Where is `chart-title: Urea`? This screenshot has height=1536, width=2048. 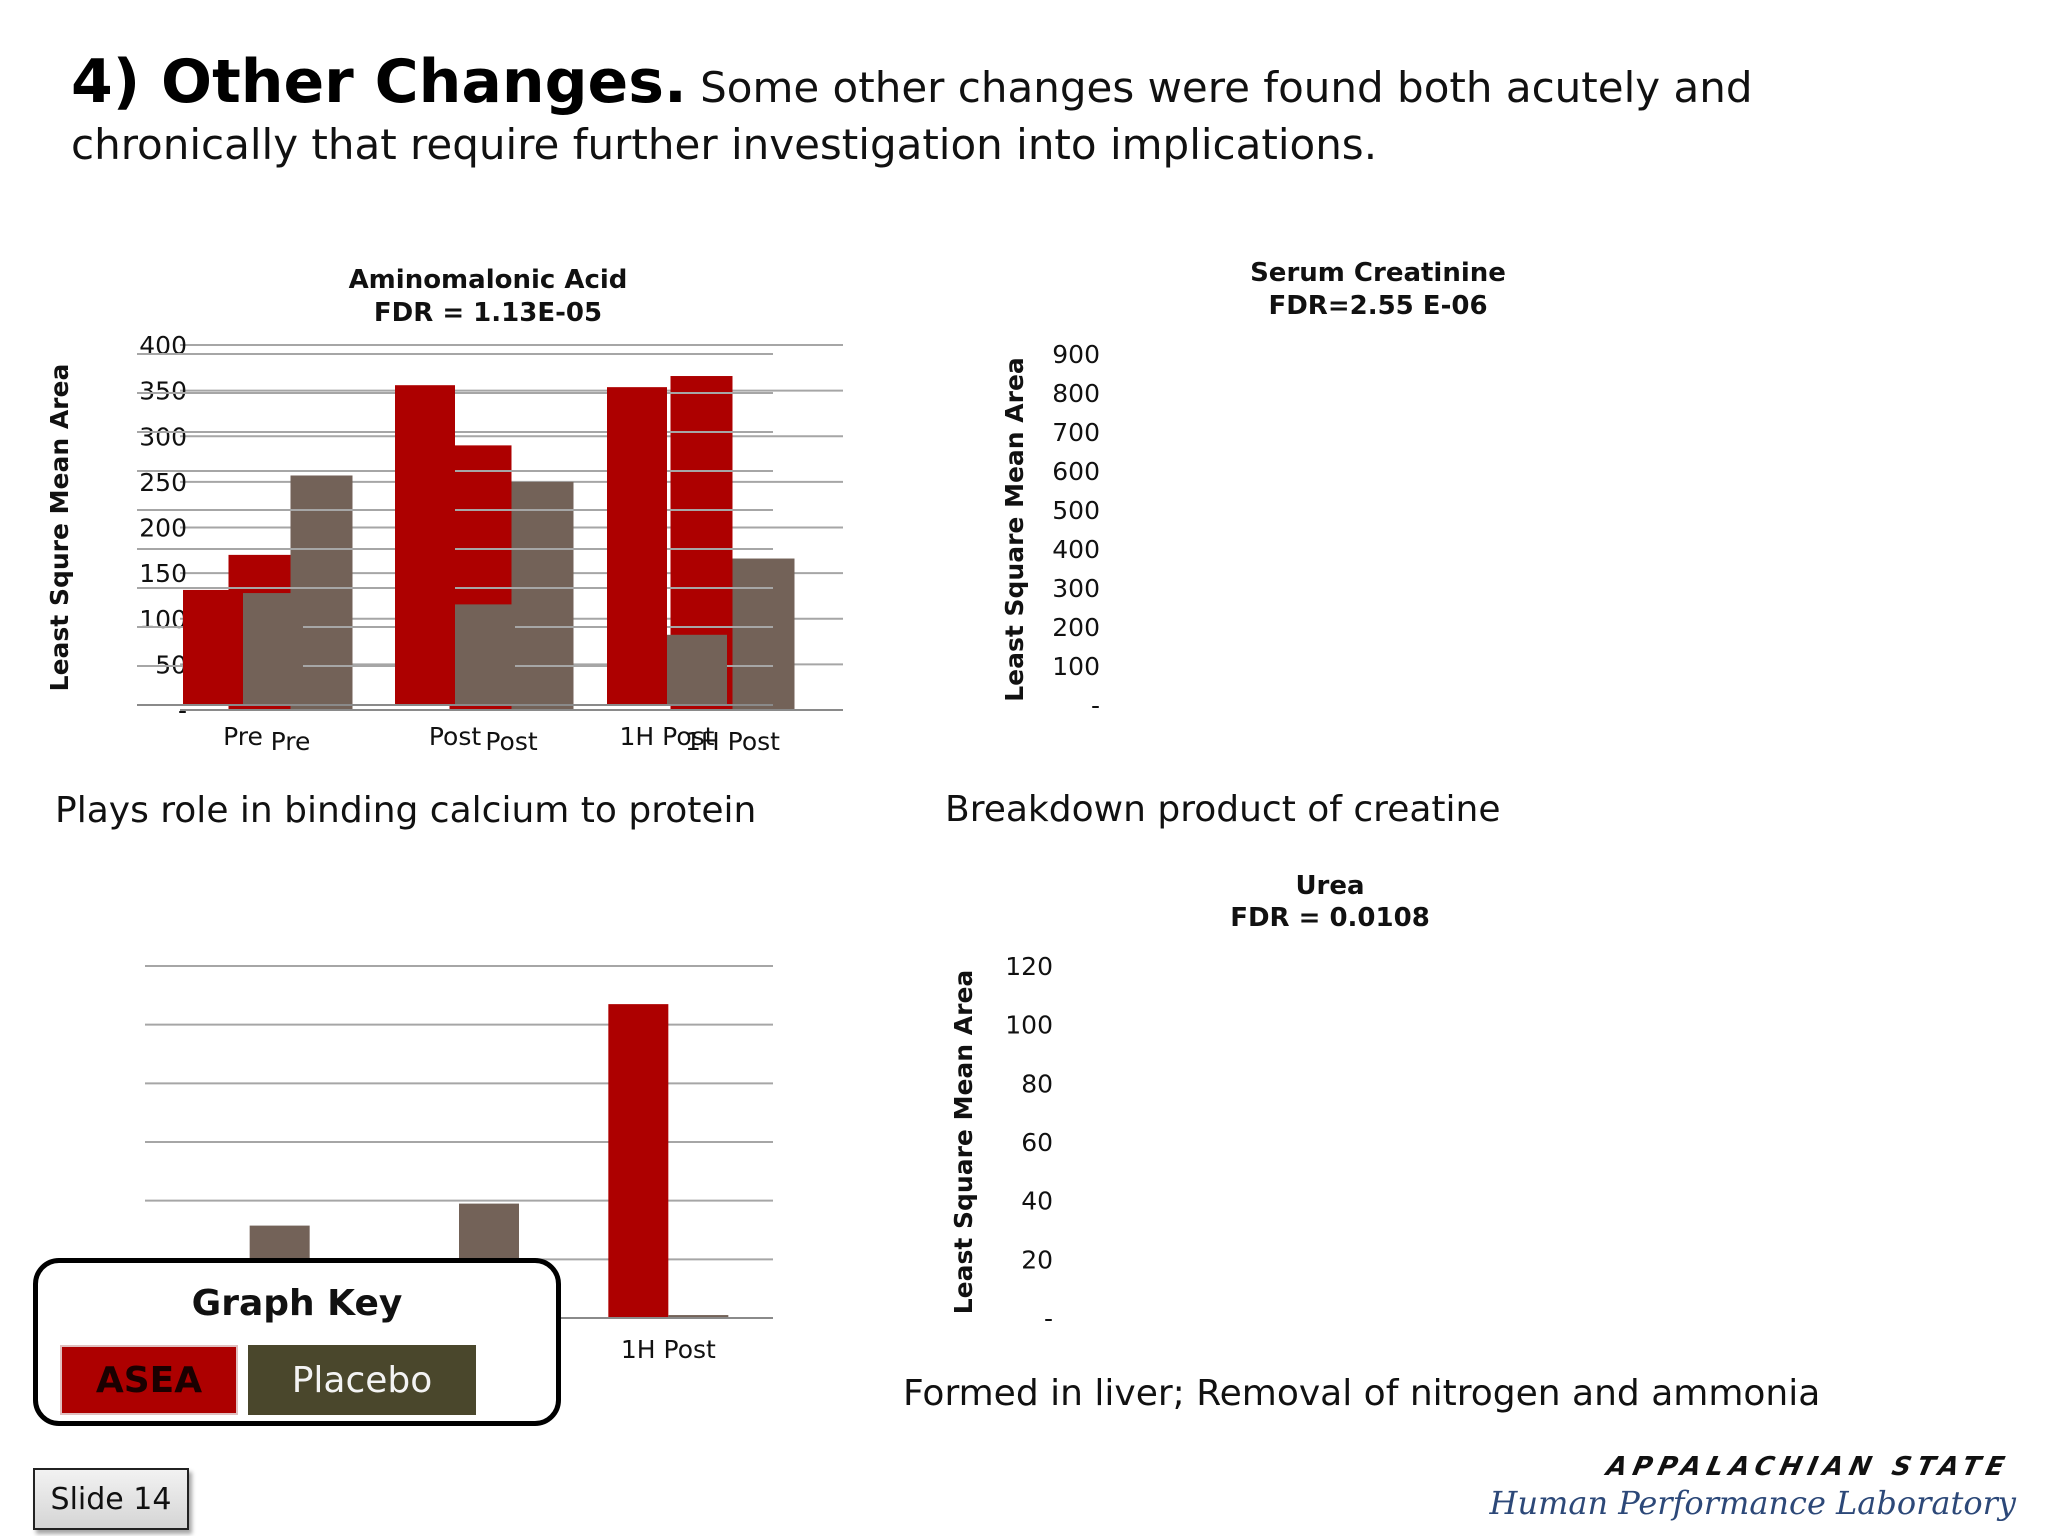 chart-title: Urea is located at coordinates (1329, 886).